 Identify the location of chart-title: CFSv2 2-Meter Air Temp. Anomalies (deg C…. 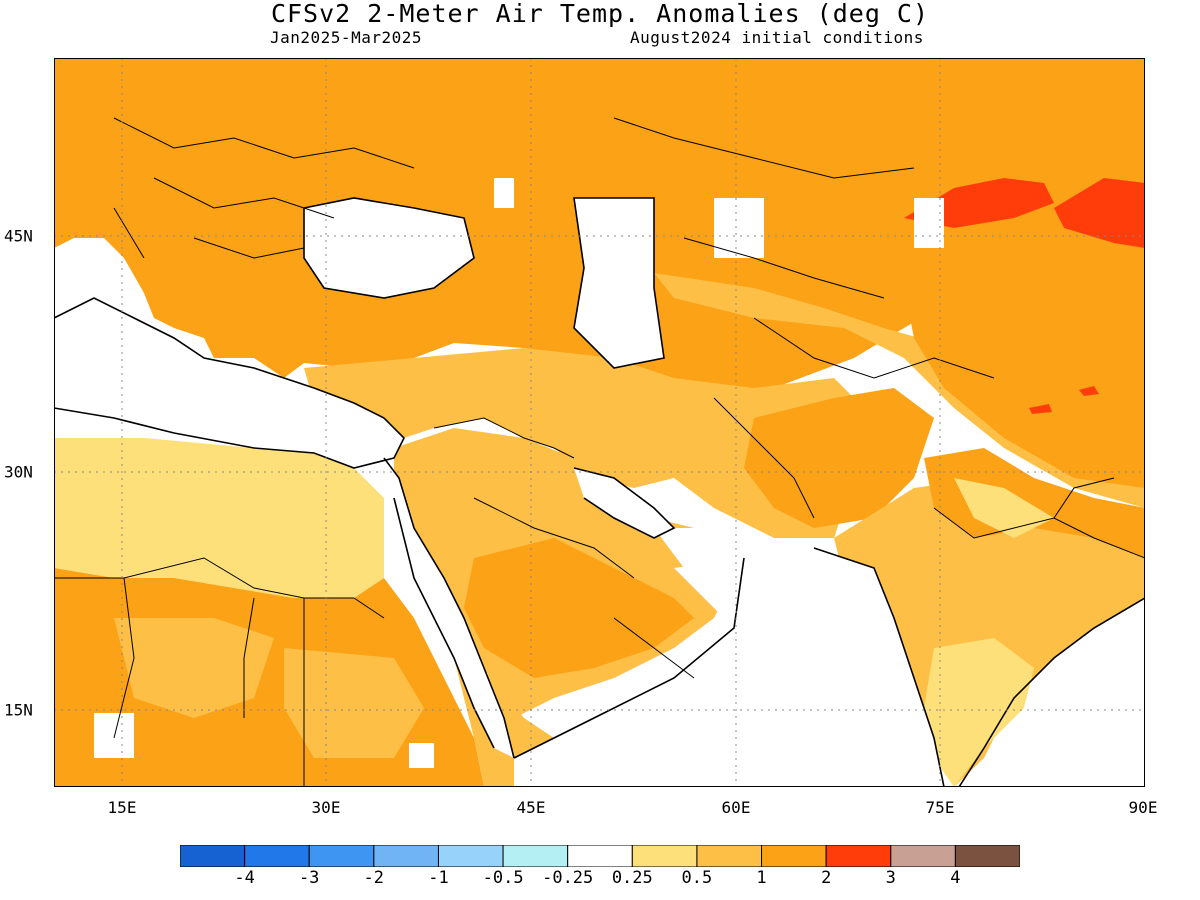
(600, 14).